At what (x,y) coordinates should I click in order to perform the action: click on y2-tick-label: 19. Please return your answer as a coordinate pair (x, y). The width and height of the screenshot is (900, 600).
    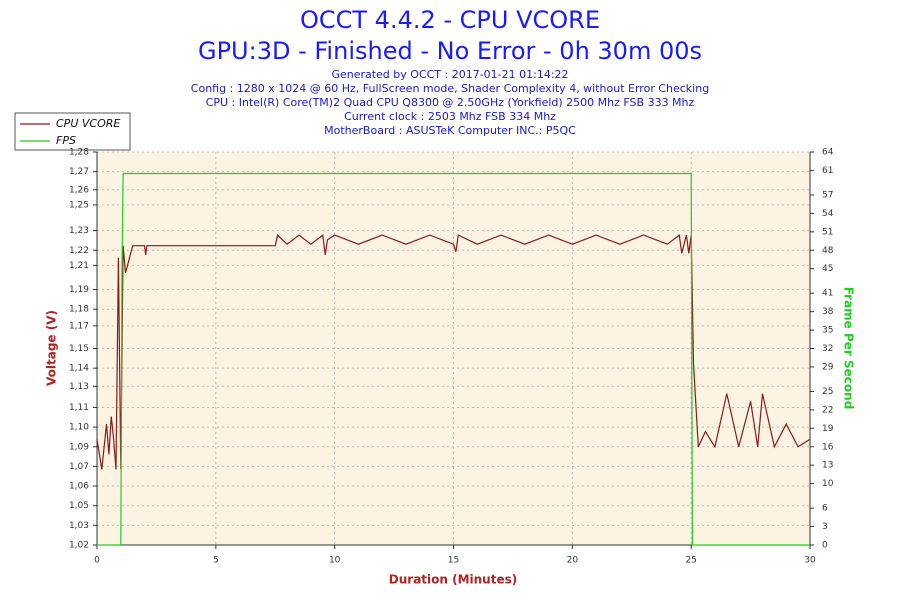
    Looking at the image, I should click on (828, 429).